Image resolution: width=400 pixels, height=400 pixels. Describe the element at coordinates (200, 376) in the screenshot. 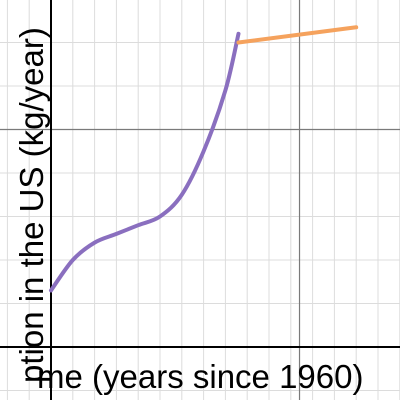

I see `x-axis-label: me (years since 1960)` at that location.